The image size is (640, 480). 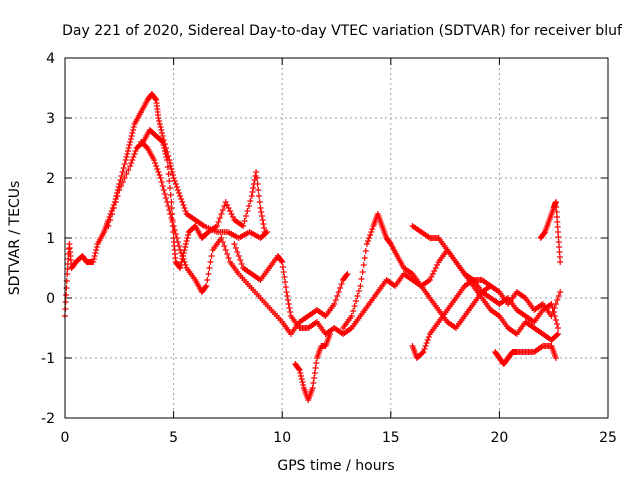 What do you see at coordinates (15, 238) in the screenshot?
I see `y-axis-label: SDTVAR / TECUs` at bounding box center [15, 238].